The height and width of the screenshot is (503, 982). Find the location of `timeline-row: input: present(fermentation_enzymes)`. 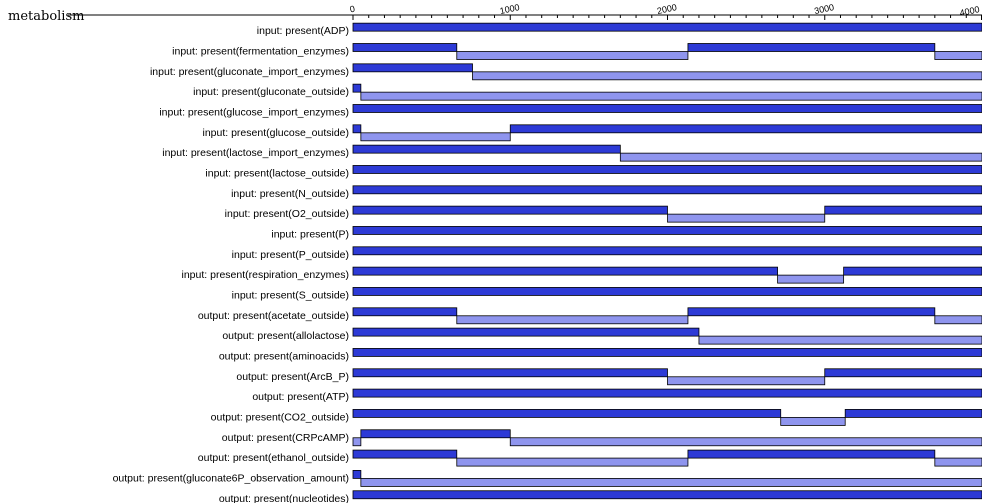

timeline-row: input: present(fermentation_enzymes) is located at coordinates (577, 51).